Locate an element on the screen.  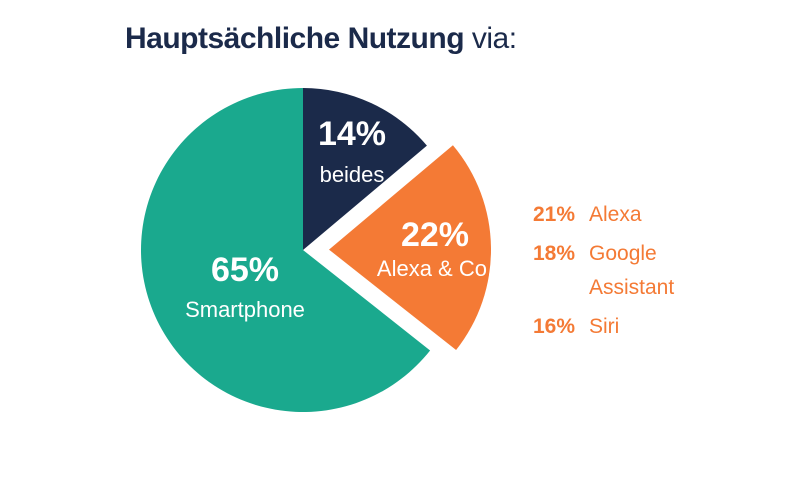
breakdown-value: 21% is located at coordinates (554, 214).